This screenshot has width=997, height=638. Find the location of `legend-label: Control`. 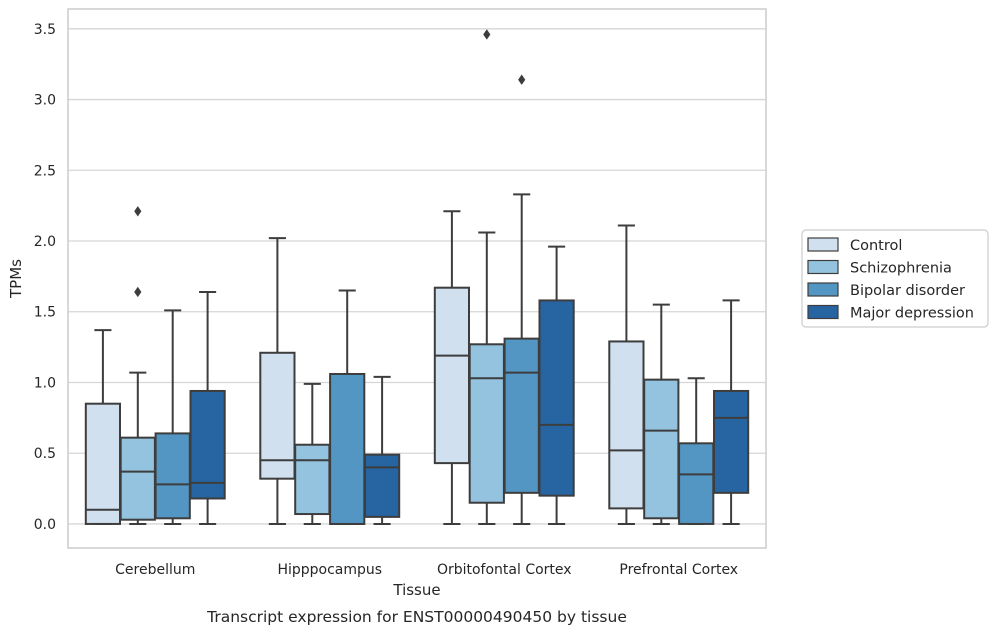

legend-label: Control is located at coordinates (876, 246).